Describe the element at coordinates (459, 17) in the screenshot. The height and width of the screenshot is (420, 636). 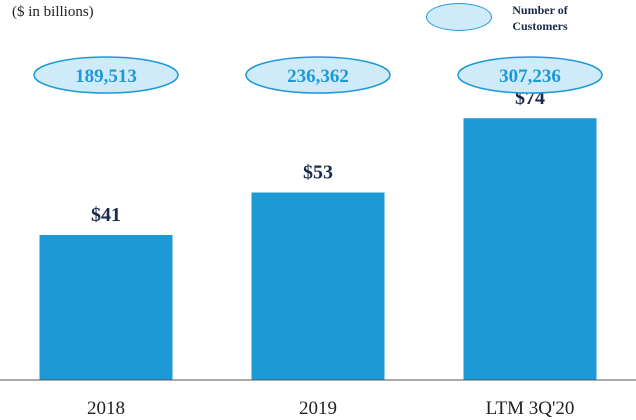
I see `legend-customers-swatch` at that location.